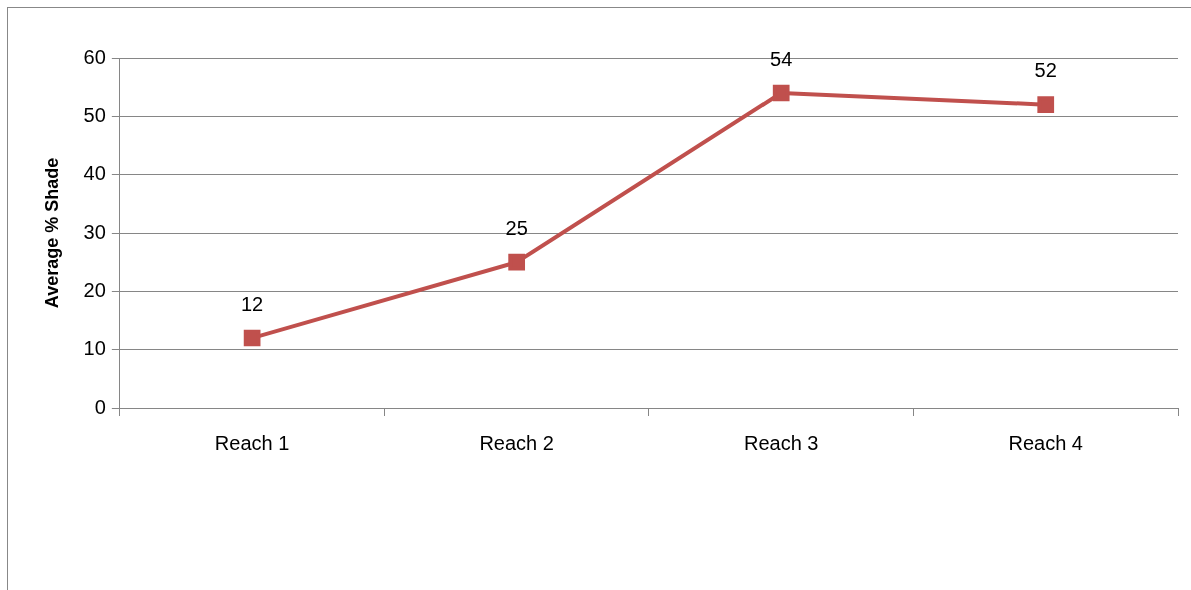 The height and width of the screenshot is (590, 1191). I want to click on y-axis-title: Average % Shade, so click(51, 233).